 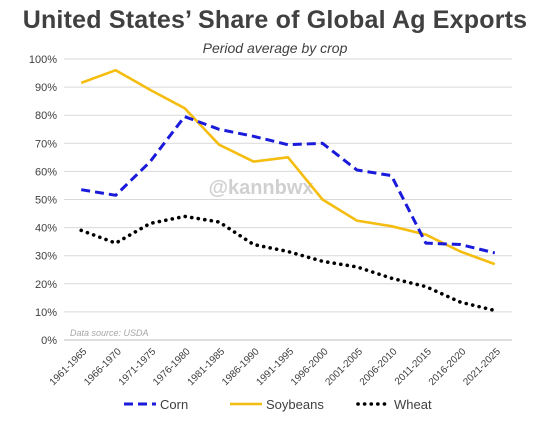 I want to click on y-tick-label: 50%, so click(x=46, y=201).